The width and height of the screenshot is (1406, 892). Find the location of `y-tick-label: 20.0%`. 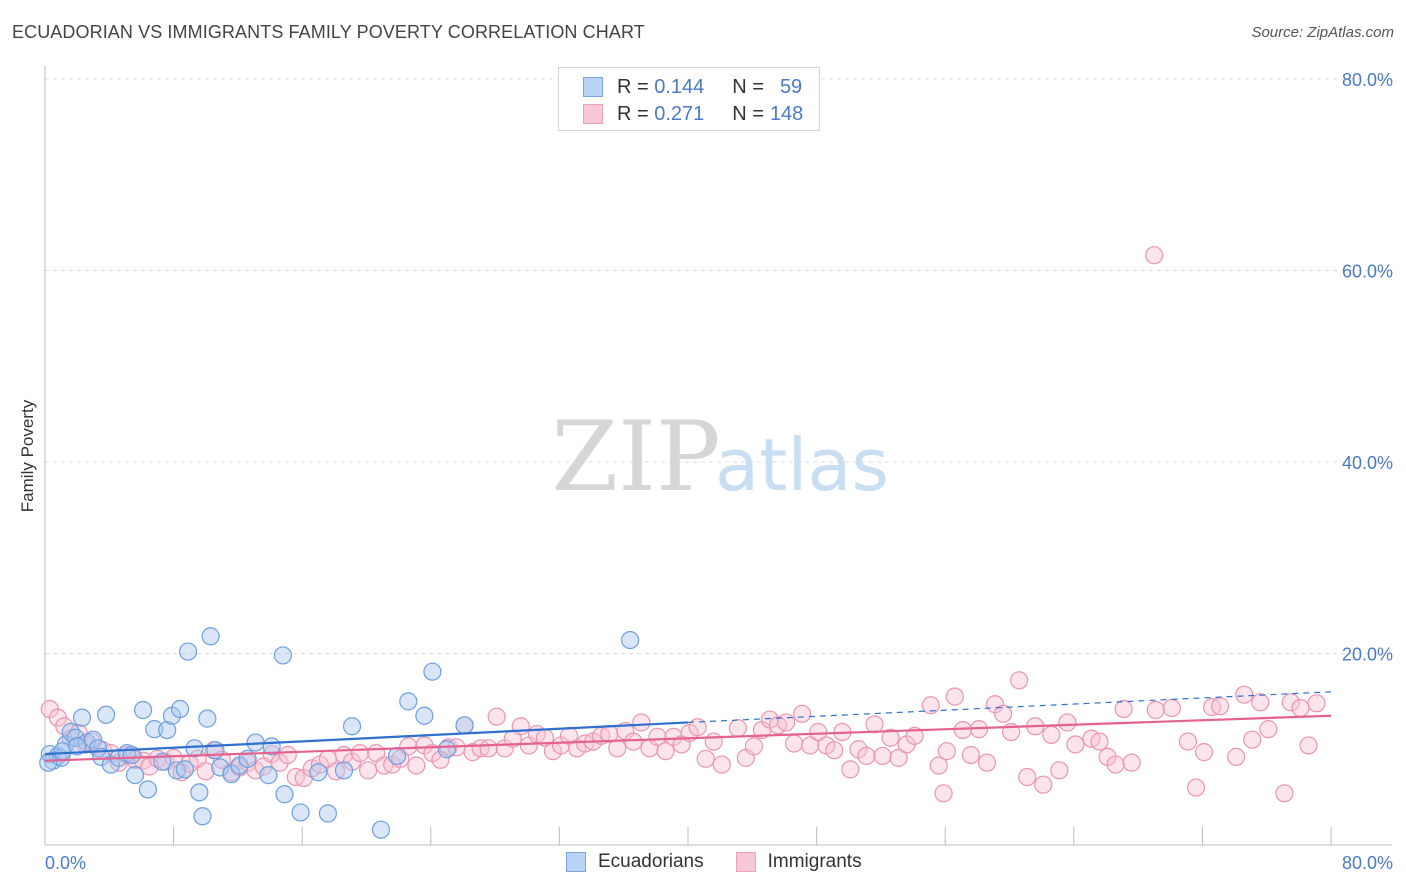

y-tick-label: 20.0% is located at coordinates (1367, 655).